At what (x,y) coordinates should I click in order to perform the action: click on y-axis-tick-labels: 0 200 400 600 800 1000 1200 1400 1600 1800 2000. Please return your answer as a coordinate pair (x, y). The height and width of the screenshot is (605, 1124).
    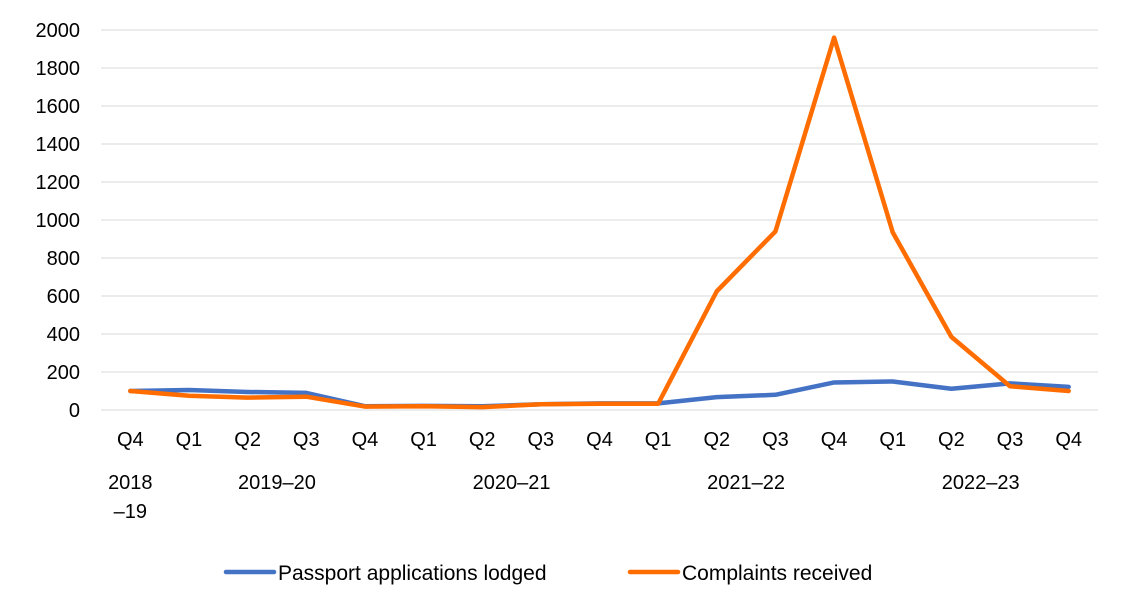
    Looking at the image, I should click on (58, 221).